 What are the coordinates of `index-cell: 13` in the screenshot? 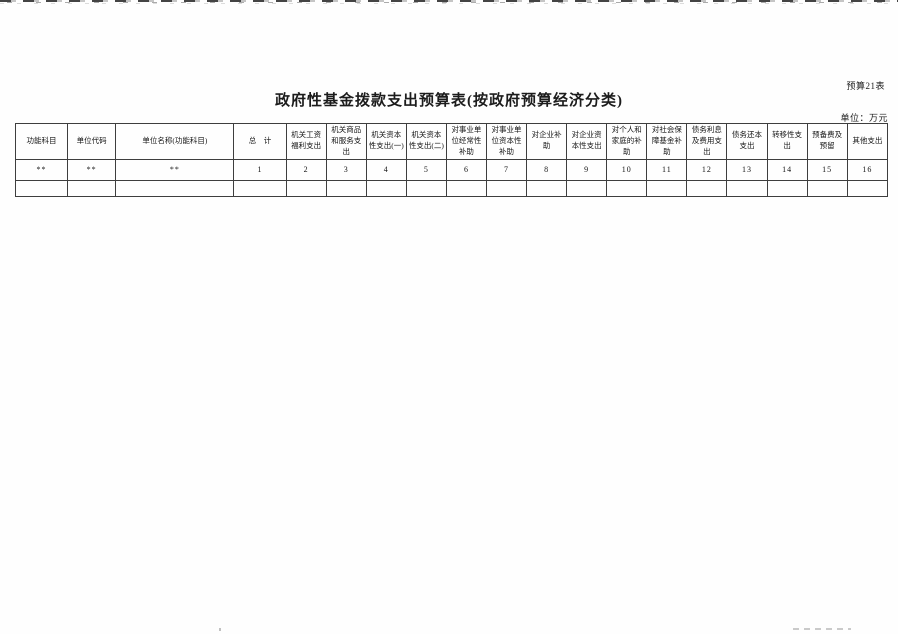 It's located at (747, 169).